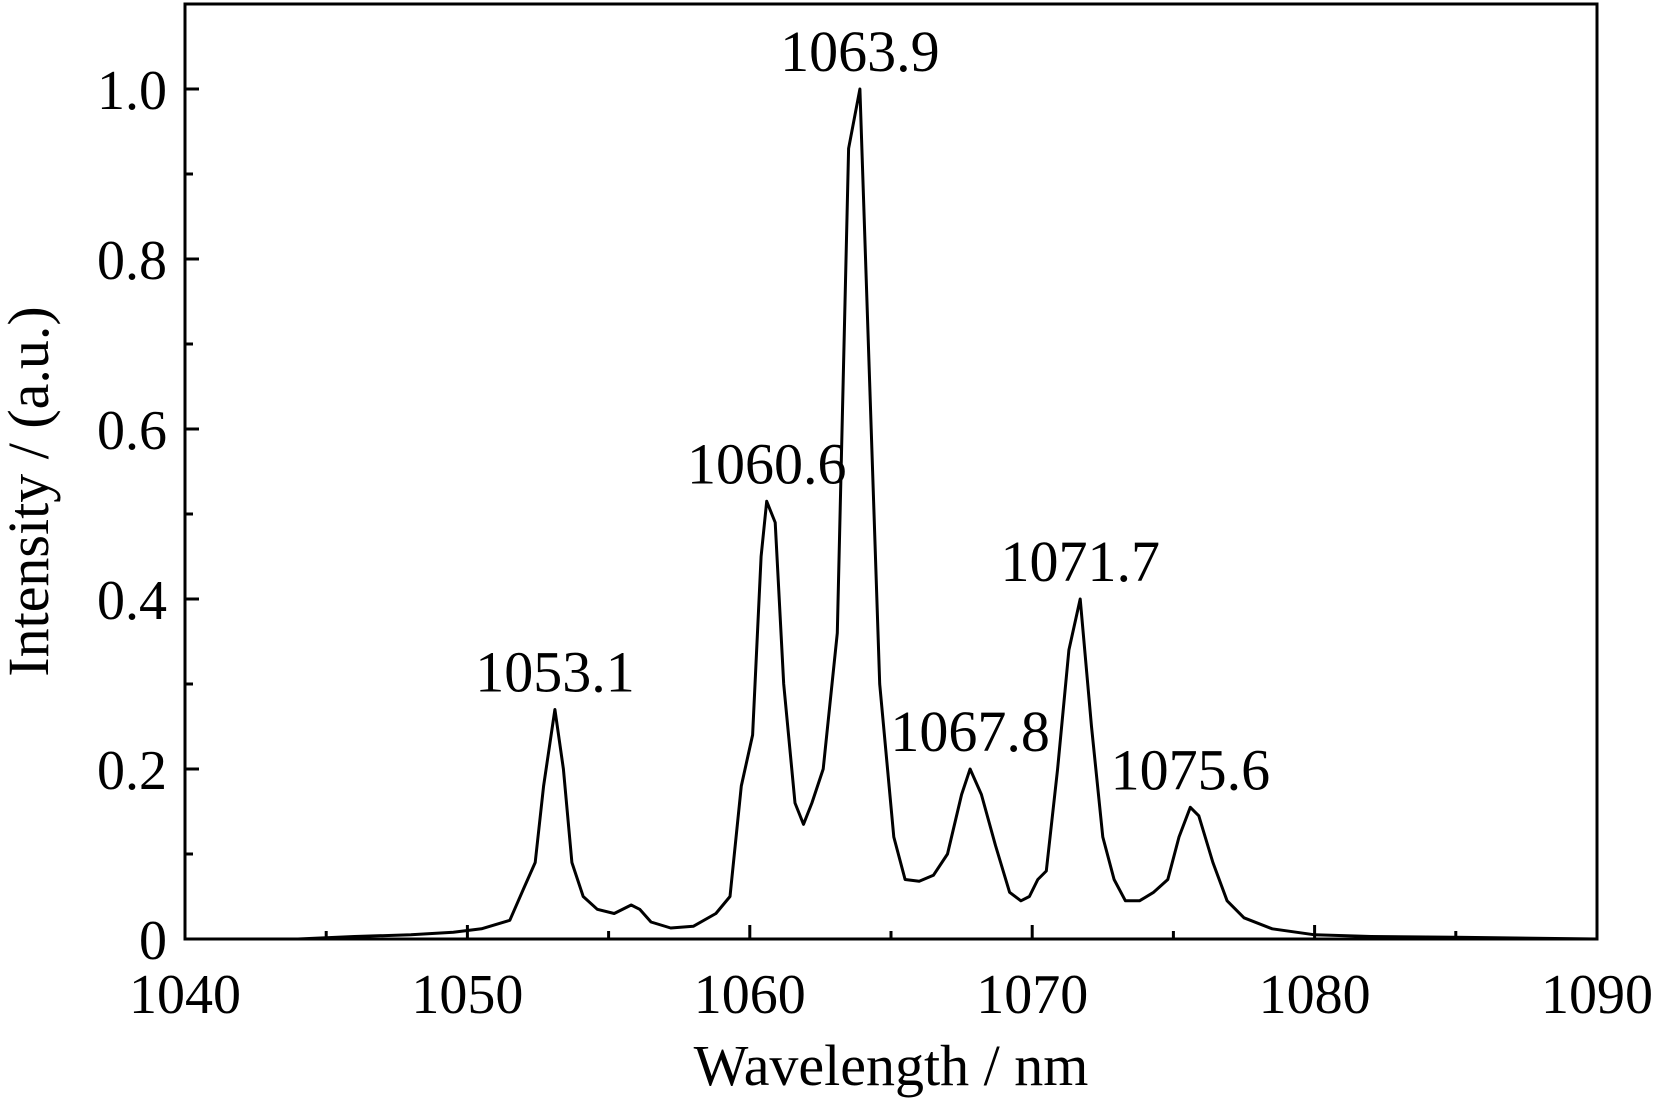 The width and height of the screenshot is (1661, 1100). I want to click on x-tick-label: 1090, so click(1597, 995).